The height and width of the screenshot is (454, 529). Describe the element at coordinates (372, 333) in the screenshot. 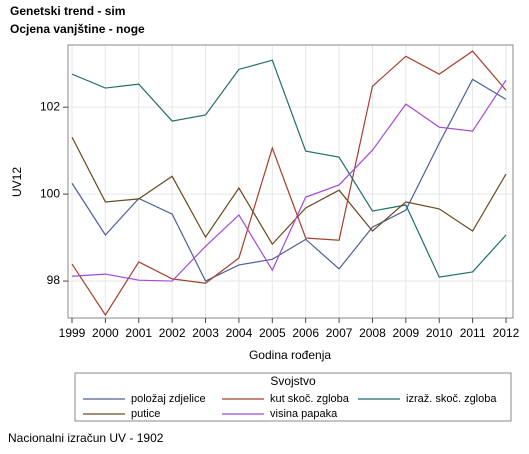

I see `x-tick-label: 2008` at that location.